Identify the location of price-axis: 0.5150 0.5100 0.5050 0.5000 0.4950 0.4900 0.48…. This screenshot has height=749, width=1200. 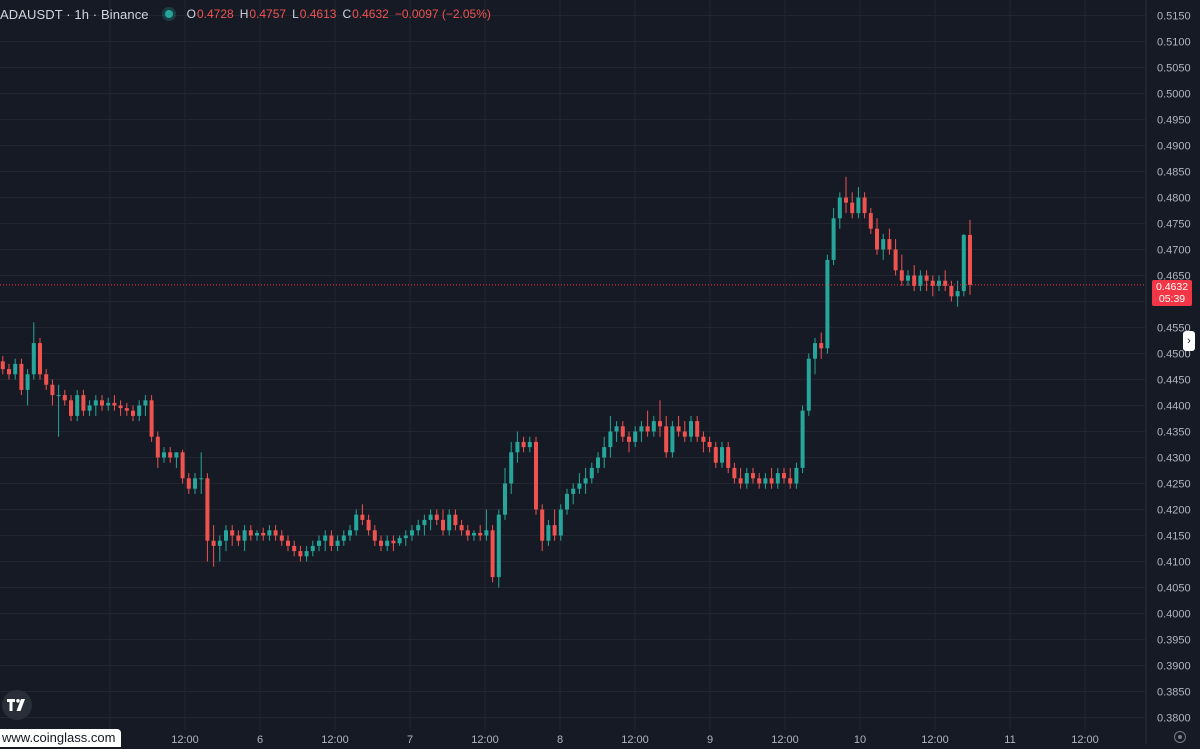
(1168, 372).